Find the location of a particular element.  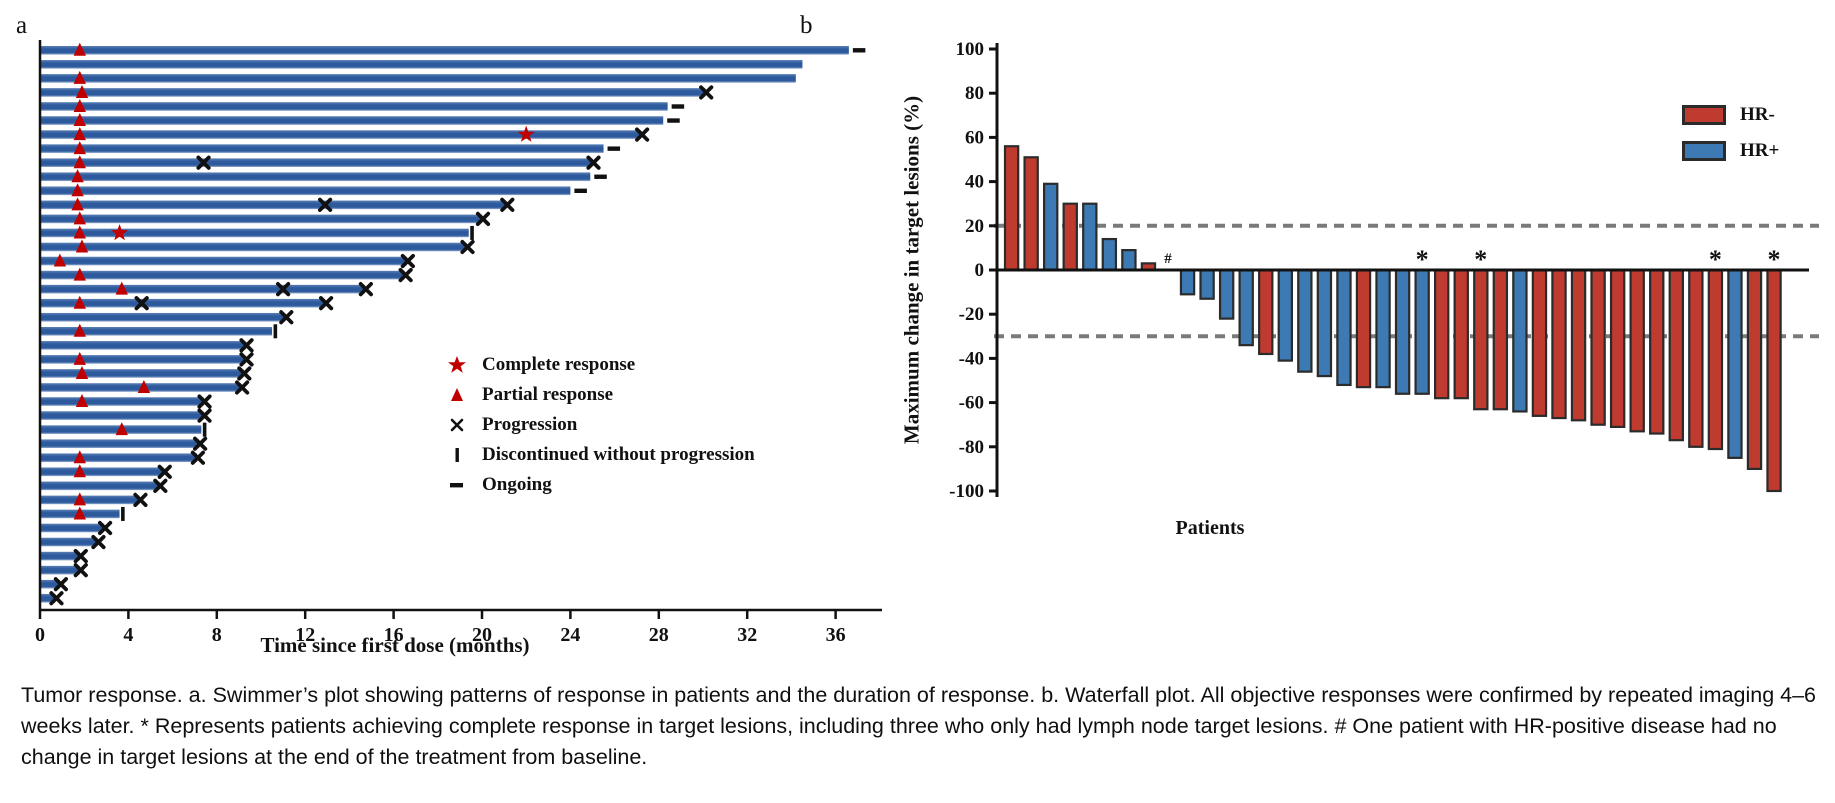

legend-item-discontinued: Discontinued without progression is located at coordinates (599, 455).